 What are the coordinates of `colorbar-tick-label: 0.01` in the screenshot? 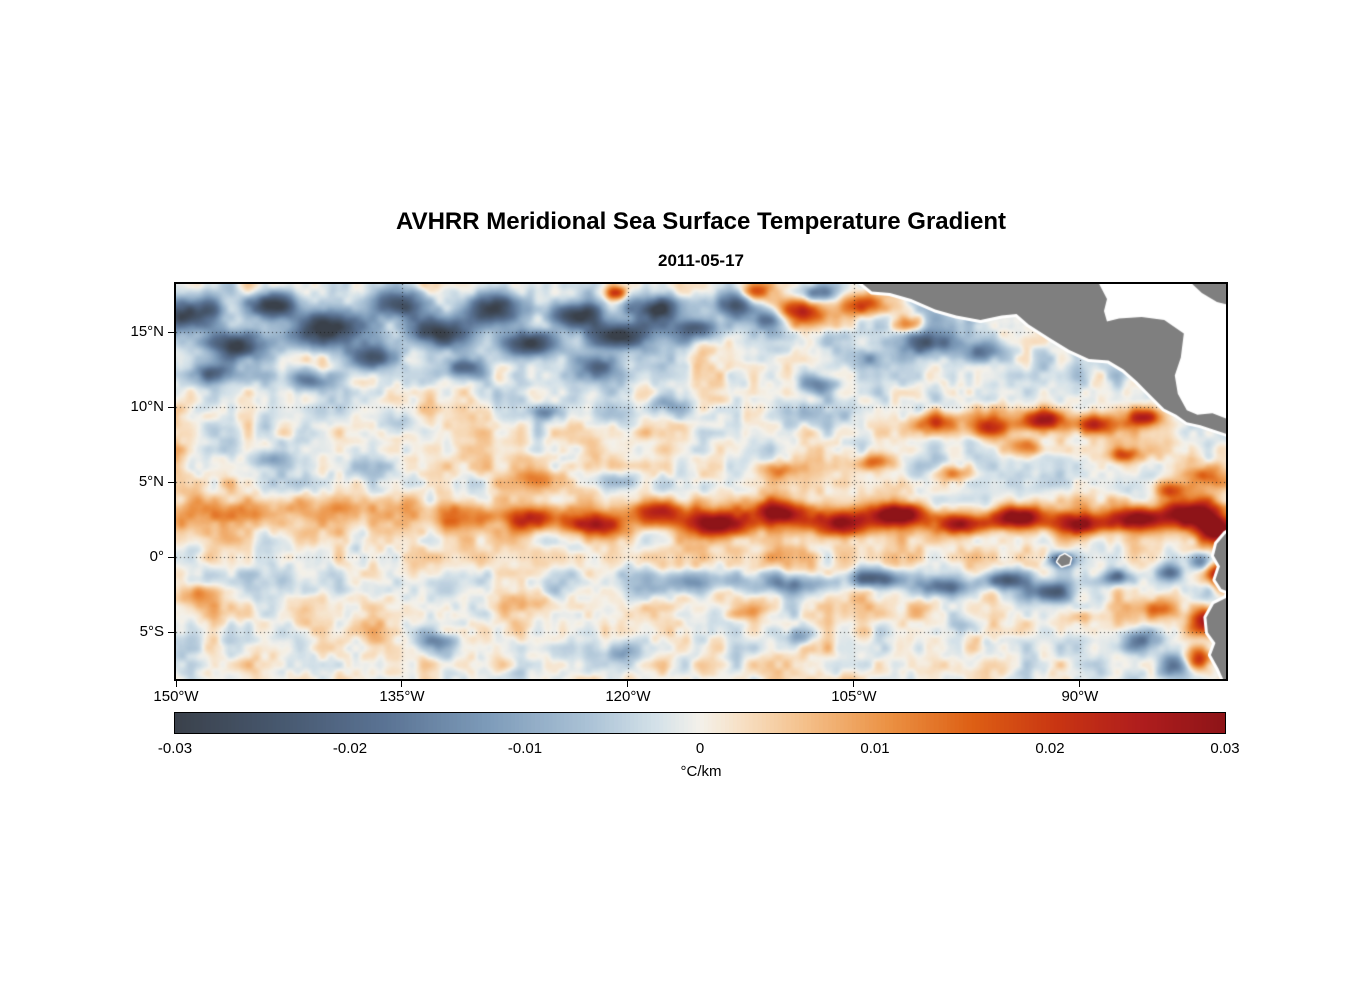 It's located at (875, 748).